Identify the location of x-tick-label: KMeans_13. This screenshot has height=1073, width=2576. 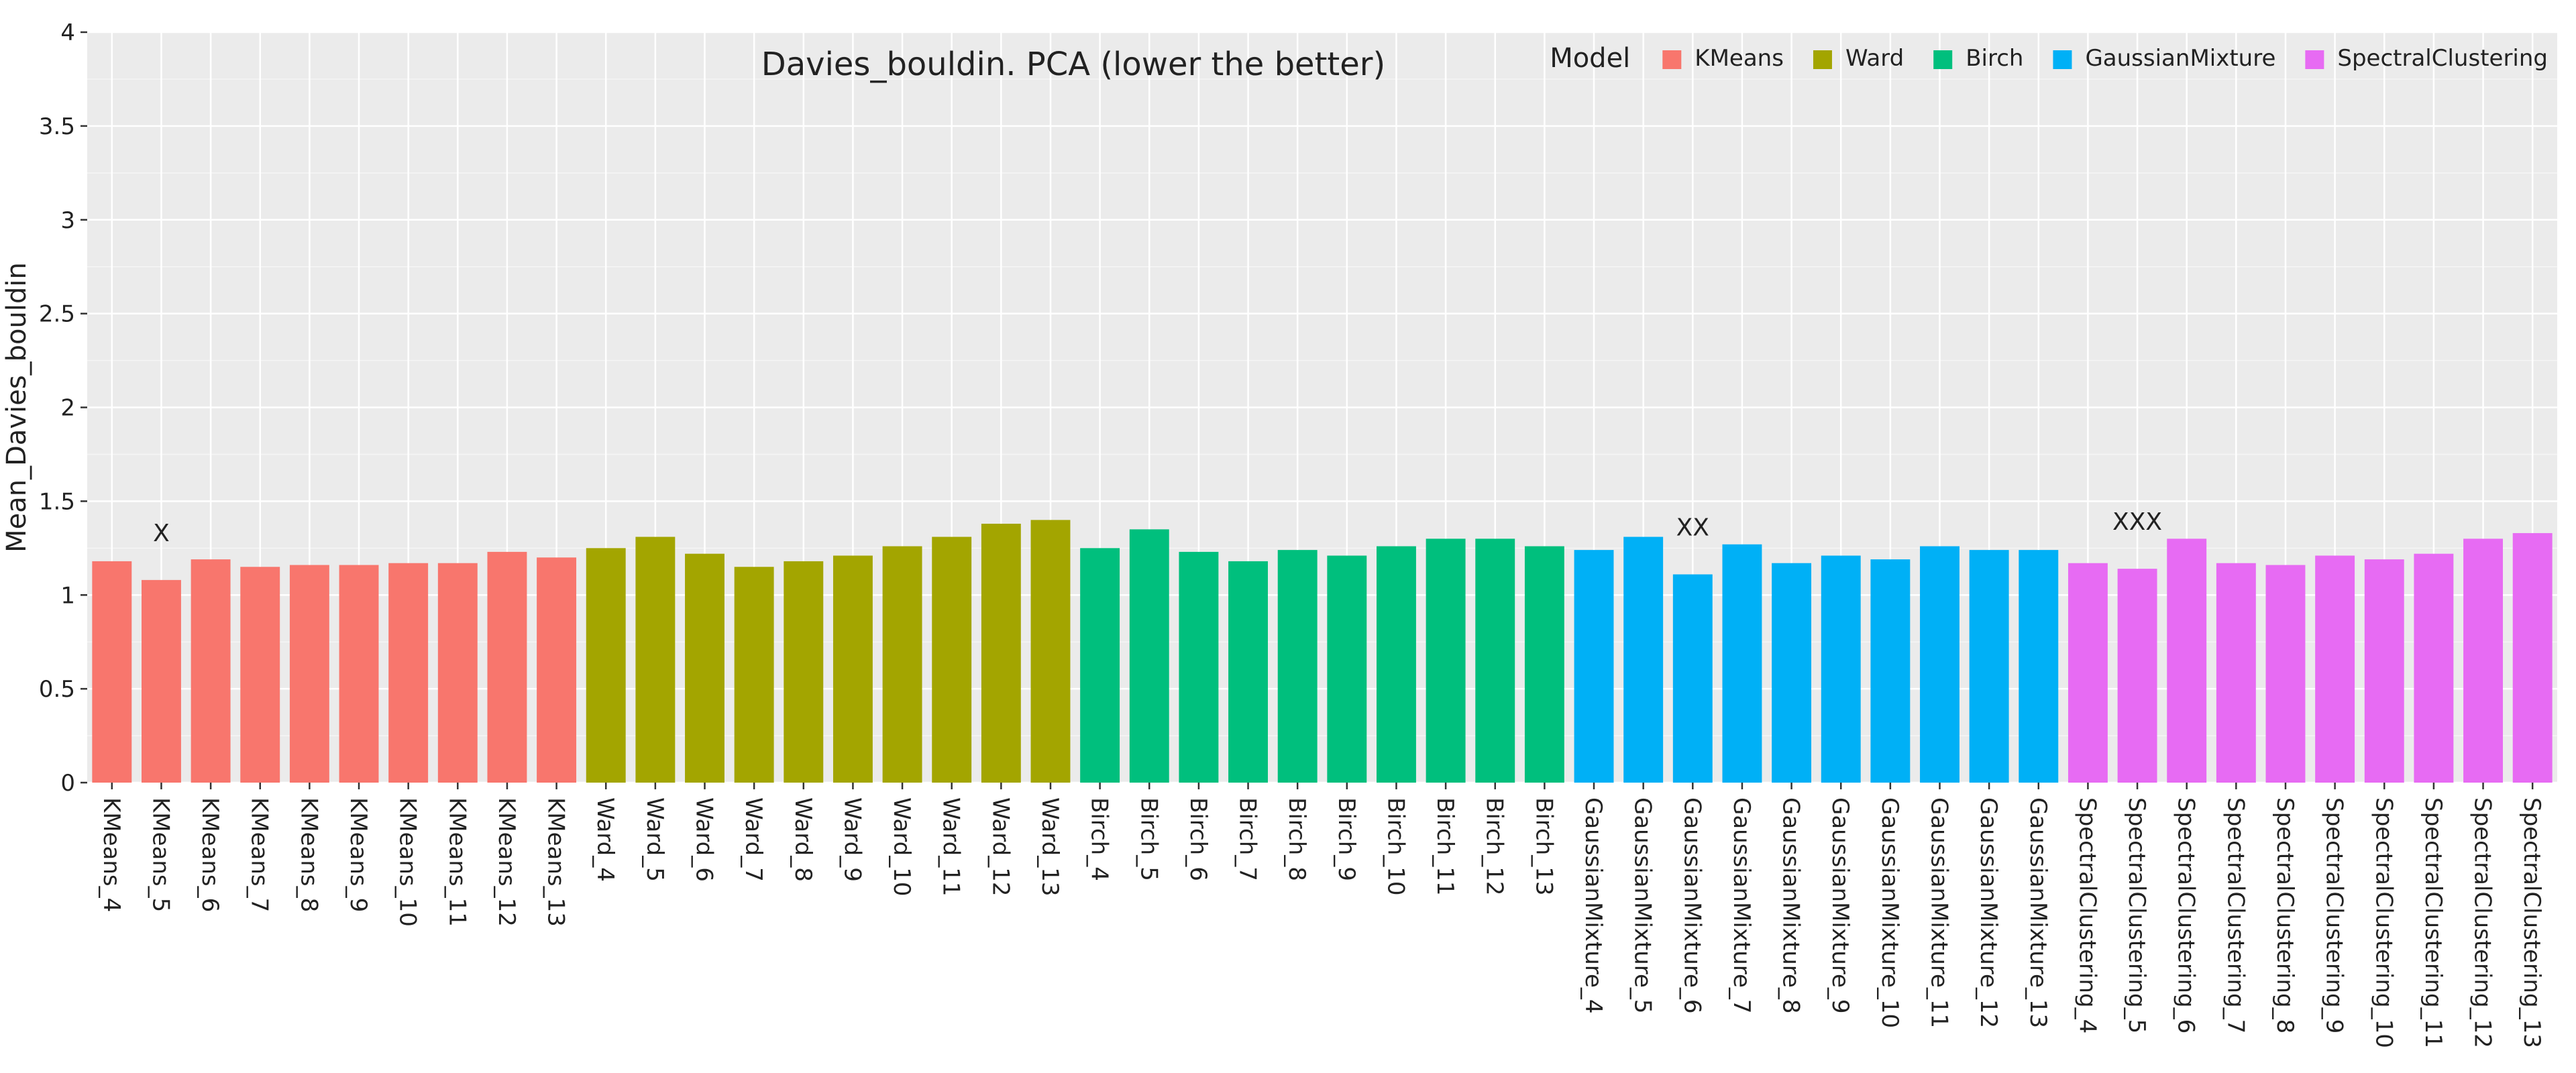
(556, 862).